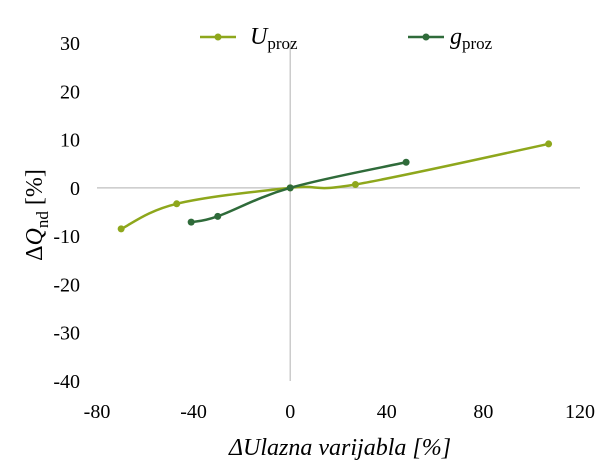 The width and height of the screenshot is (601, 463). What do you see at coordinates (249, 38) in the screenshot?
I see `legend-item-uproz: Uproz` at bounding box center [249, 38].